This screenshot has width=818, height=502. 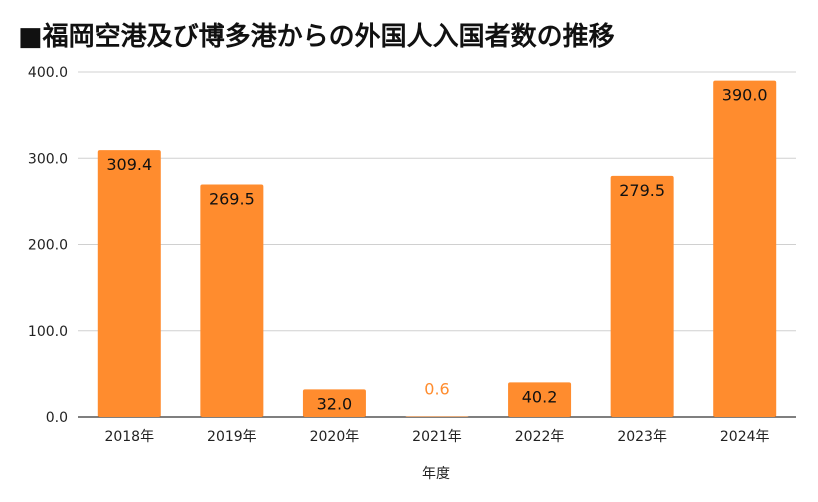 What do you see at coordinates (48, 332) in the screenshot?
I see `y-tick-label: 100.0` at bounding box center [48, 332].